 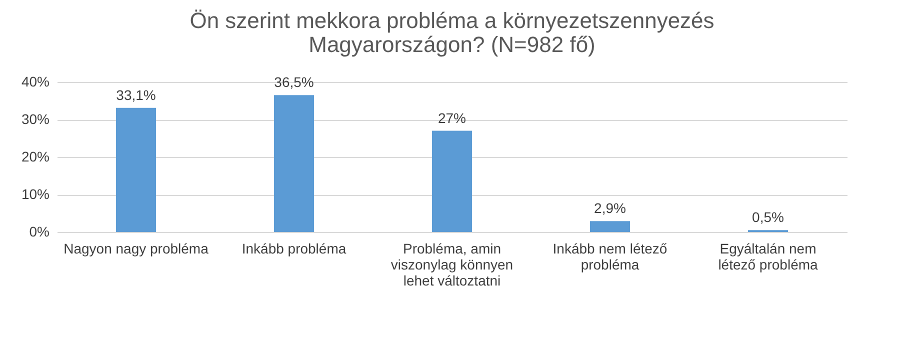 What do you see at coordinates (452, 118) in the screenshot?
I see `data-label: 27%` at bounding box center [452, 118].